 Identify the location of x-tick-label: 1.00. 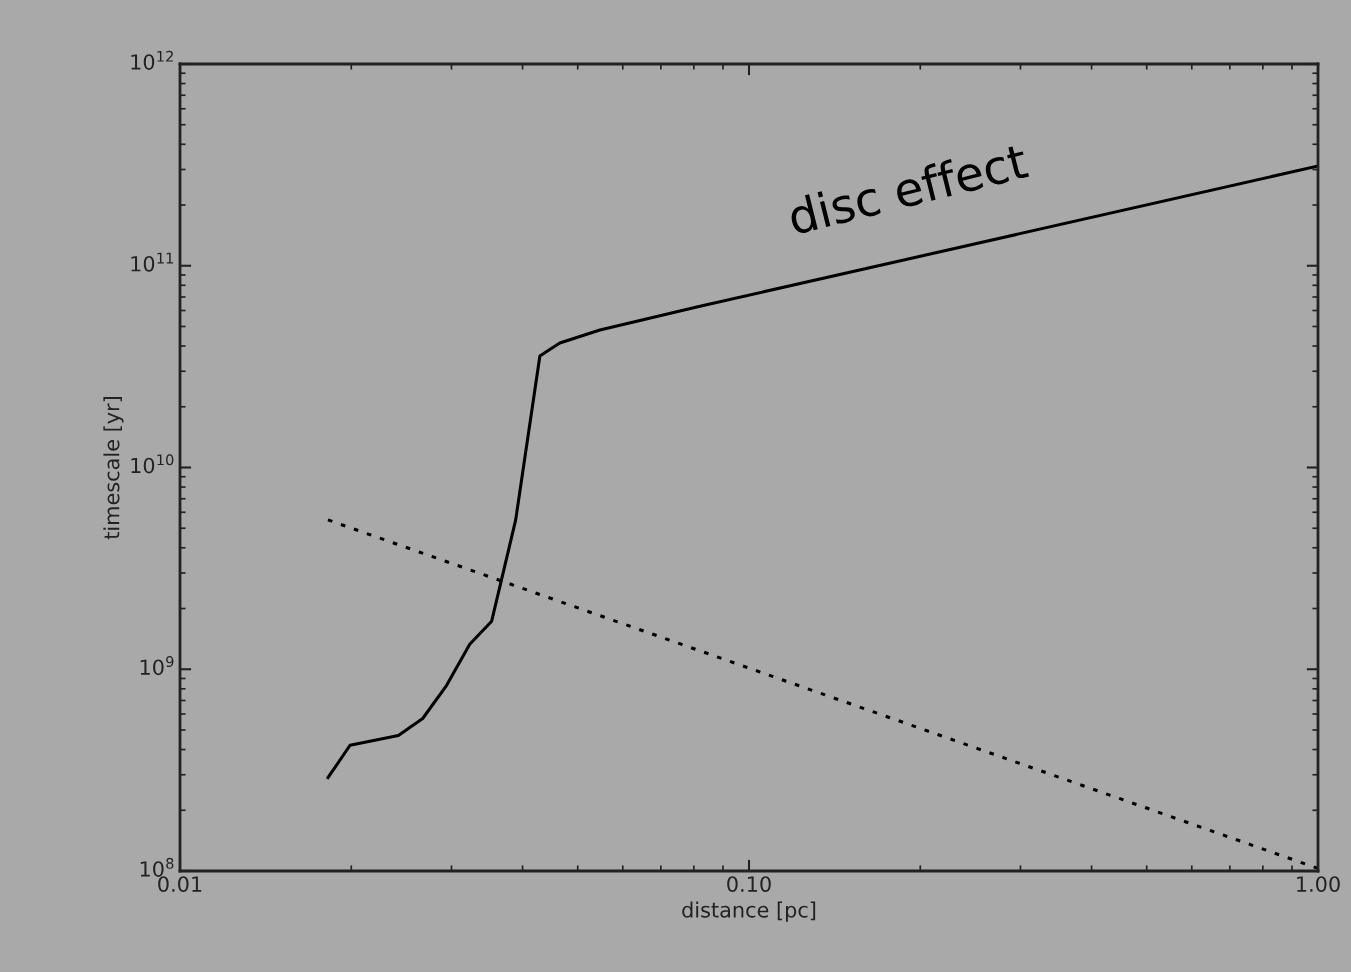
(1318, 884).